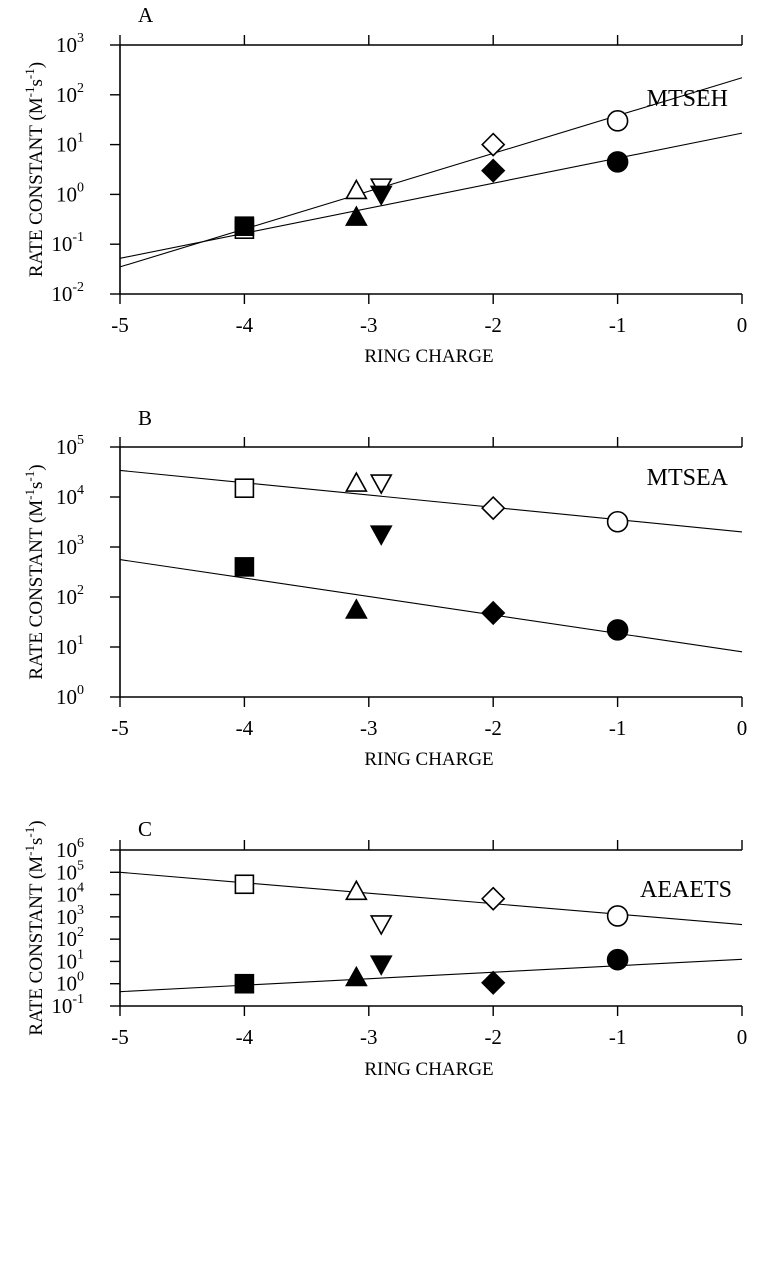 Image resolution: width=762 pixels, height=1280 pixels. What do you see at coordinates (688, 478) in the screenshot?
I see `reagent-label: MTSEA` at bounding box center [688, 478].